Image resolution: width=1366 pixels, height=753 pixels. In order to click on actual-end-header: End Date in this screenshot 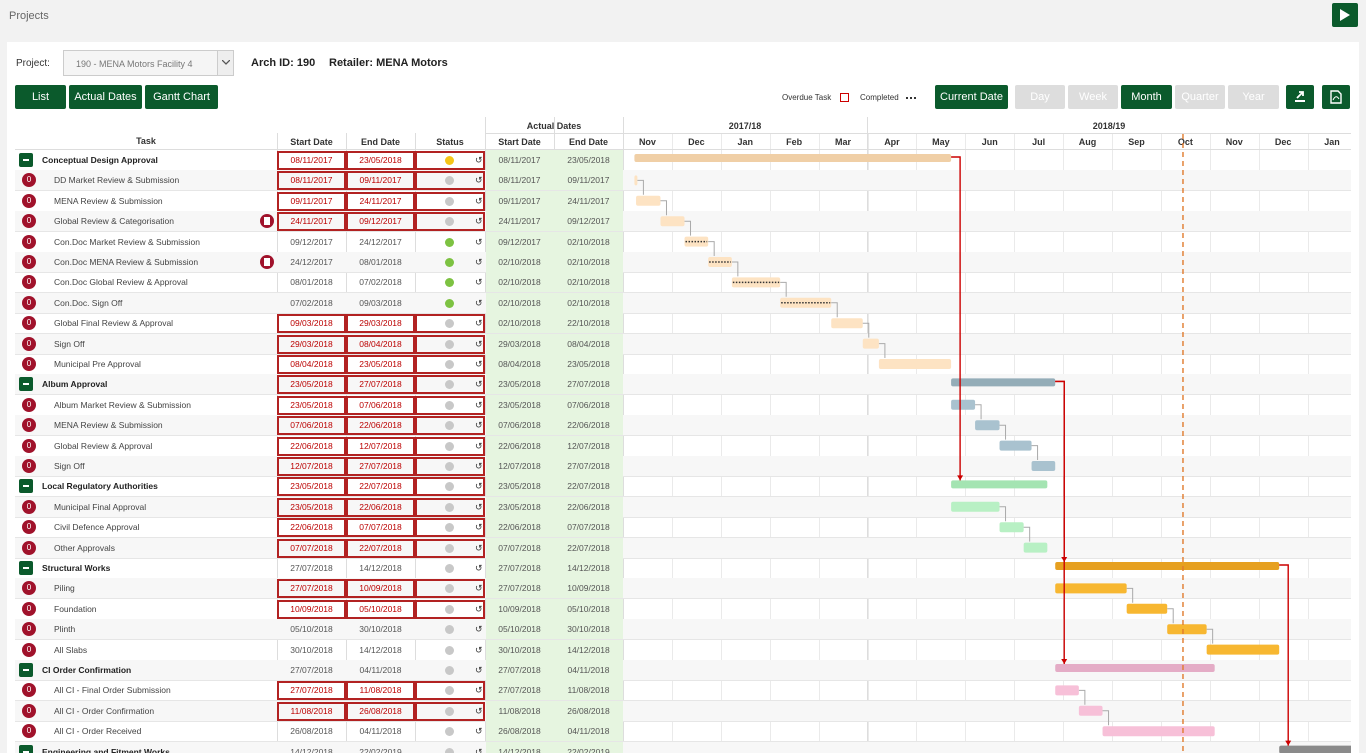, I will do `click(588, 142)`.